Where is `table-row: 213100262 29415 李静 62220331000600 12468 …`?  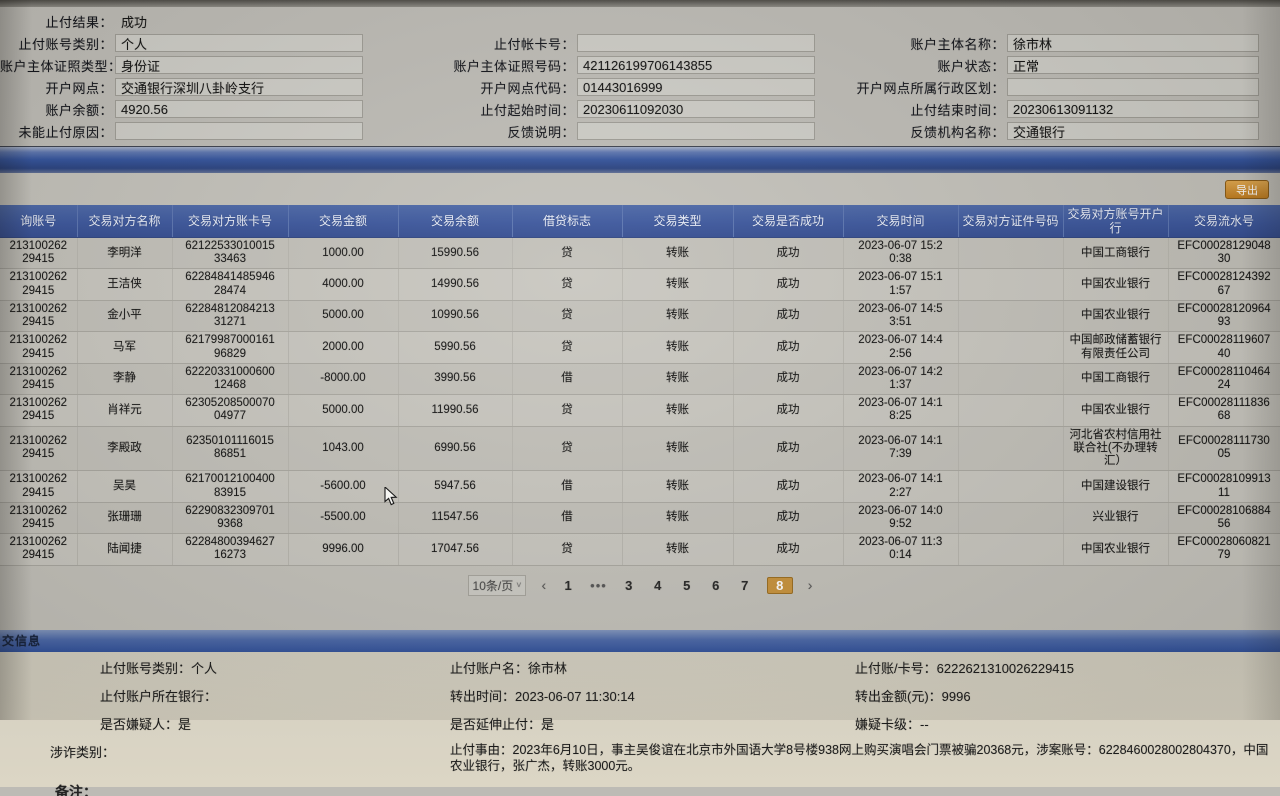 table-row: 213100262 29415 李静 62220331000600 12468 … is located at coordinates (640, 379).